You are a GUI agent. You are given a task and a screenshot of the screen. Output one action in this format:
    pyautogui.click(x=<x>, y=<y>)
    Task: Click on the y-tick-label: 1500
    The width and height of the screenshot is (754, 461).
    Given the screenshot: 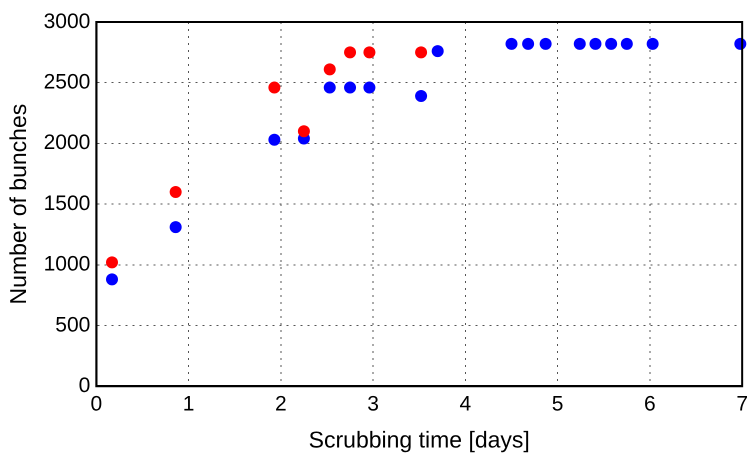 What is the action you would take?
    pyautogui.click(x=67, y=203)
    